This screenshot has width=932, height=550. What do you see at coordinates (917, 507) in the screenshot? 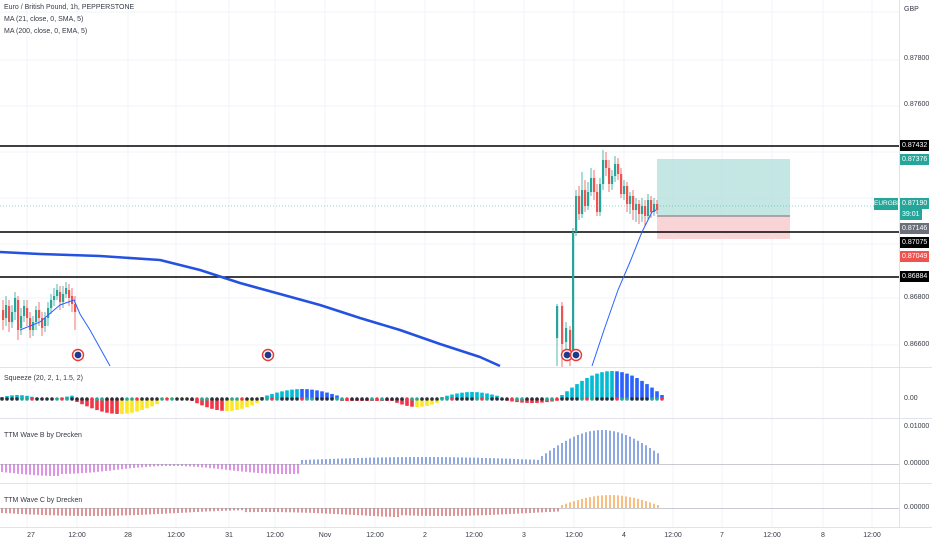
I see `wave-c-axis-zero: 0.00000` at bounding box center [917, 507].